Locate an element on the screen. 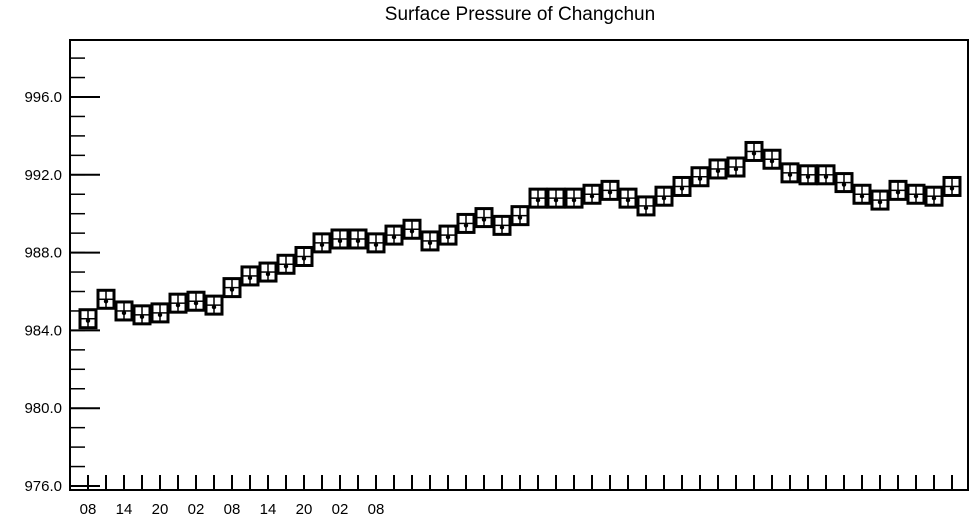  x-tick-label: 20 is located at coordinates (304, 509).